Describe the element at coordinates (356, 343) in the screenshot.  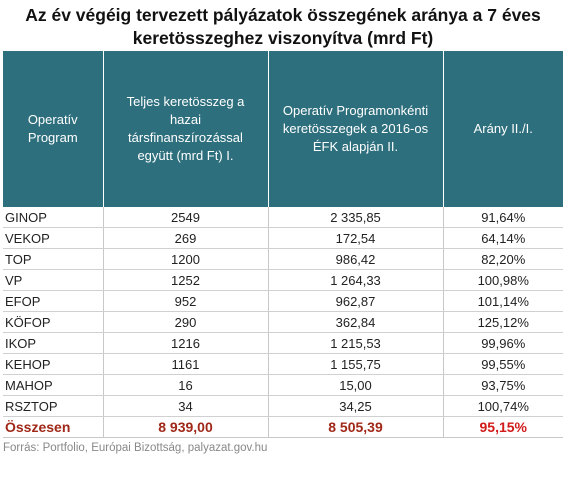
I see `cell-efk: 1 215,53` at that location.